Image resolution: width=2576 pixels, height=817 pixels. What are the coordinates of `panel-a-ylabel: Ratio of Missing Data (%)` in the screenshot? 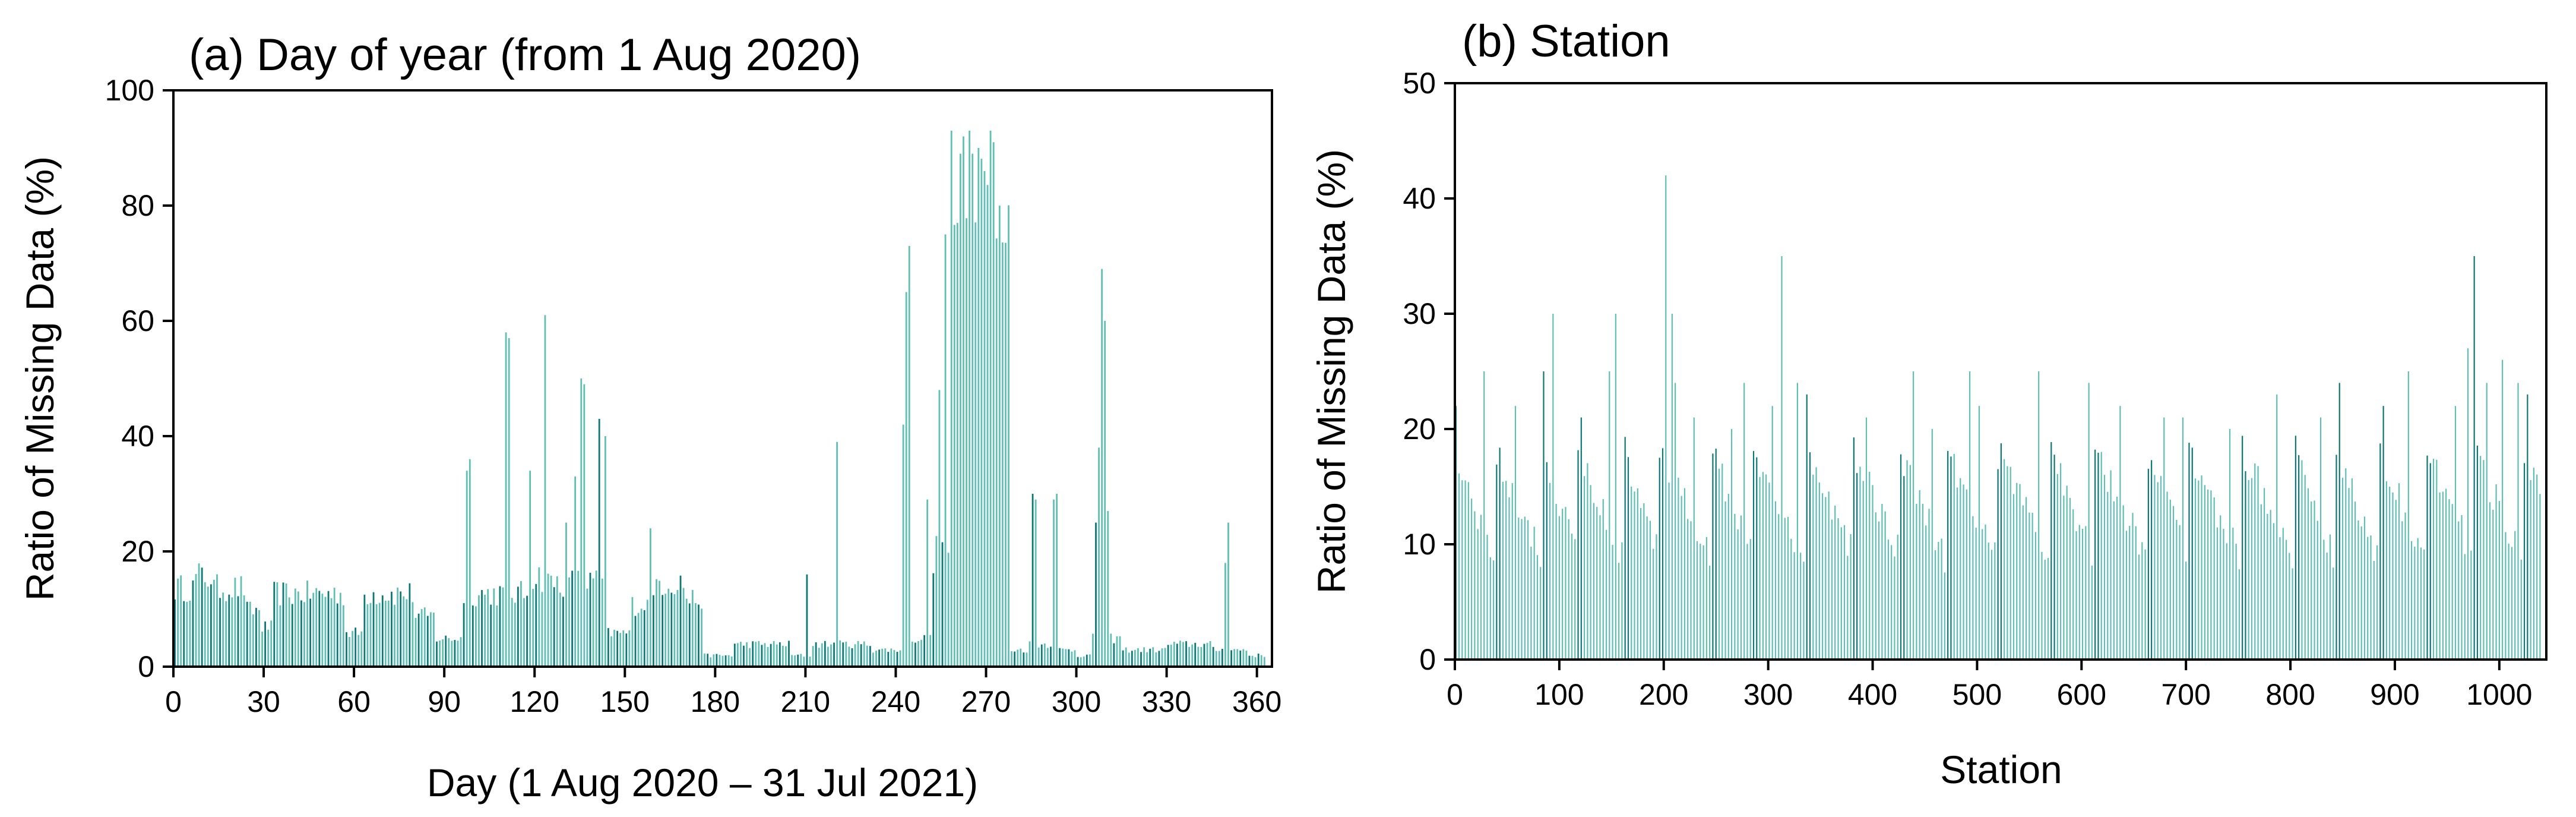 It's located at (40, 378).